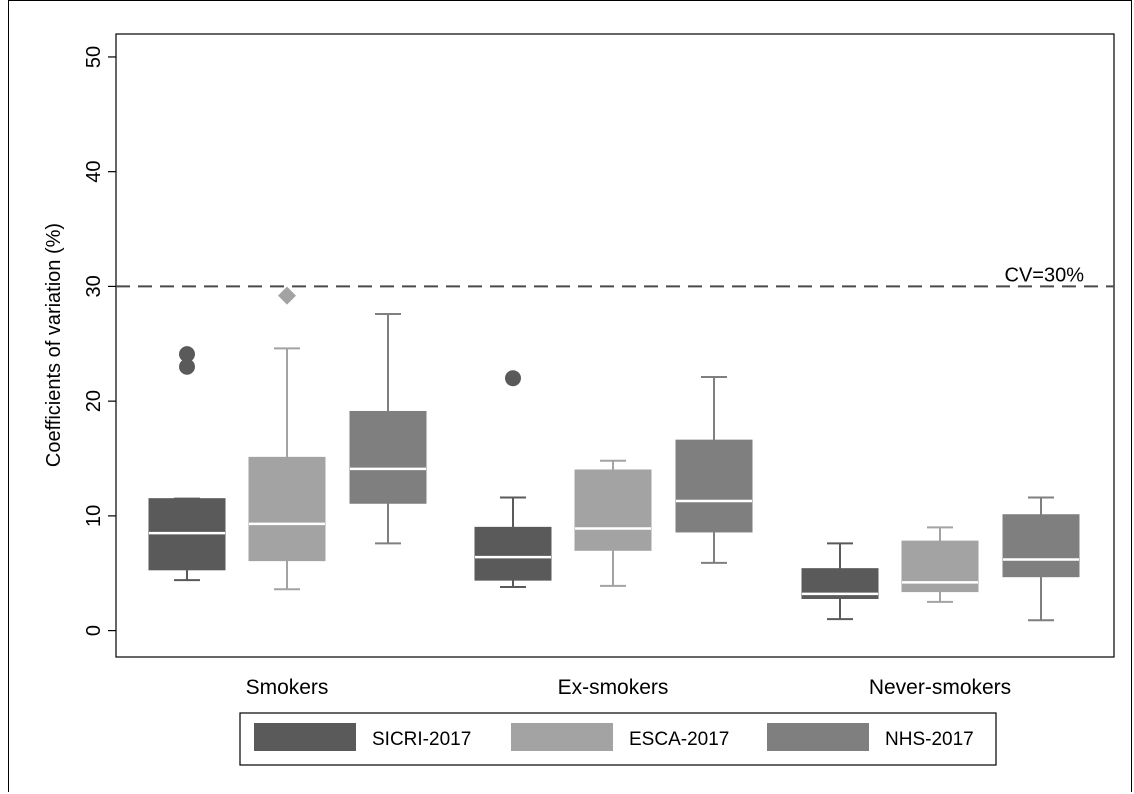 The width and height of the screenshot is (1134, 794). What do you see at coordinates (421, 739) in the screenshot?
I see `legend-label: SICRI-2017` at bounding box center [421, 739].